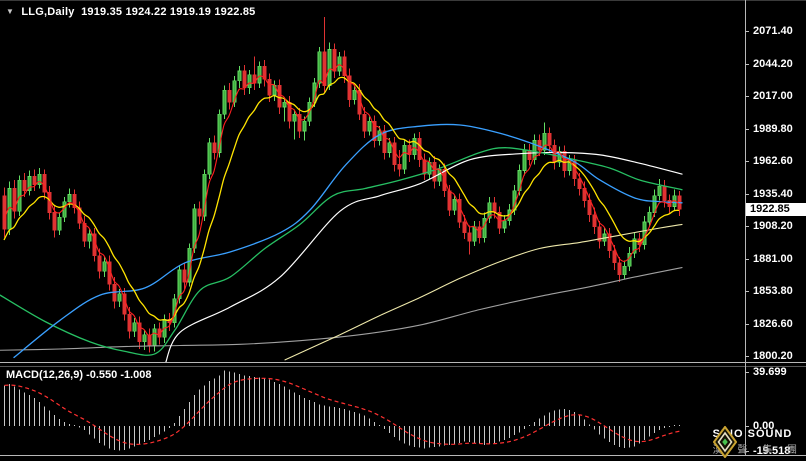 The width and height of the screenshot is (806, 461). Describe the element at coordinates (403, 0) in the screenshot. I see `window-top-border` at that location.